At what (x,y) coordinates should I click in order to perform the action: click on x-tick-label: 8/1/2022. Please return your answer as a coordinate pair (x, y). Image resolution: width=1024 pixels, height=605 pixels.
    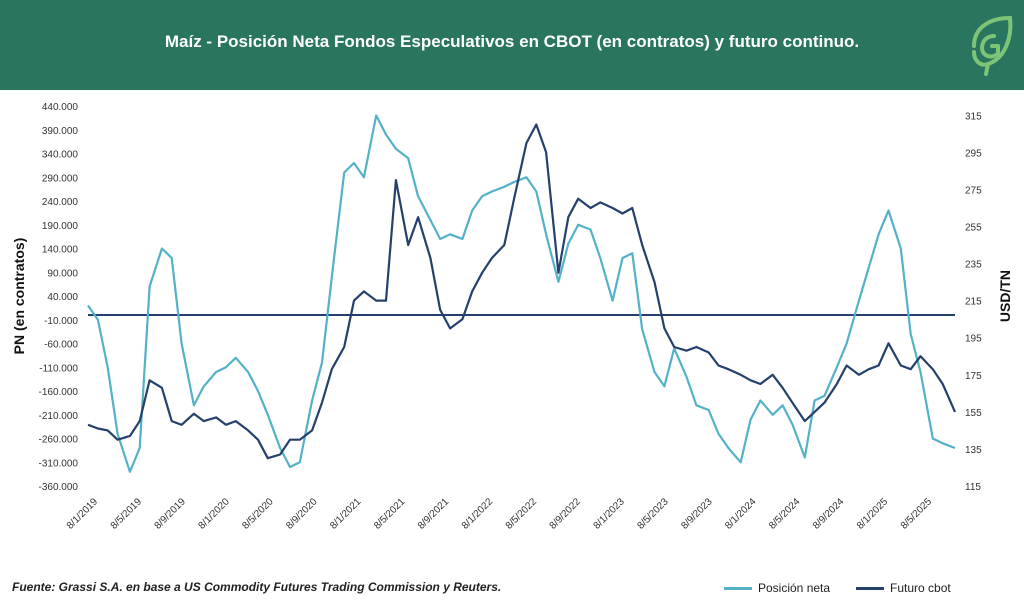
    Looking at the image, I should click on (478, 514).